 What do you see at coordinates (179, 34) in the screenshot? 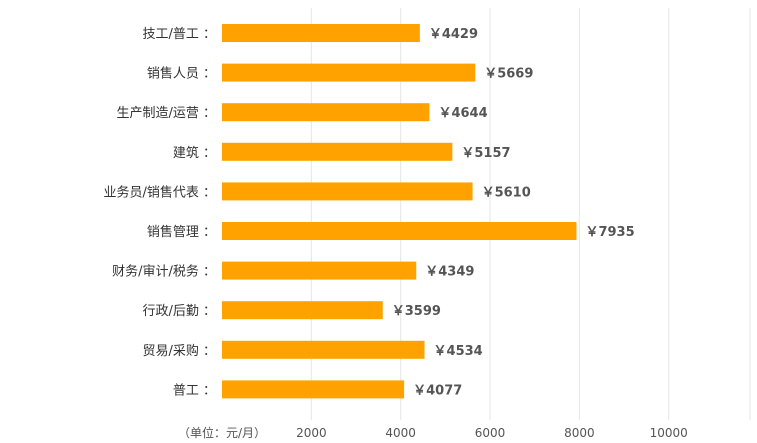
I see `category-label: 技工/普工 ：` at bounding box center [179, 34].